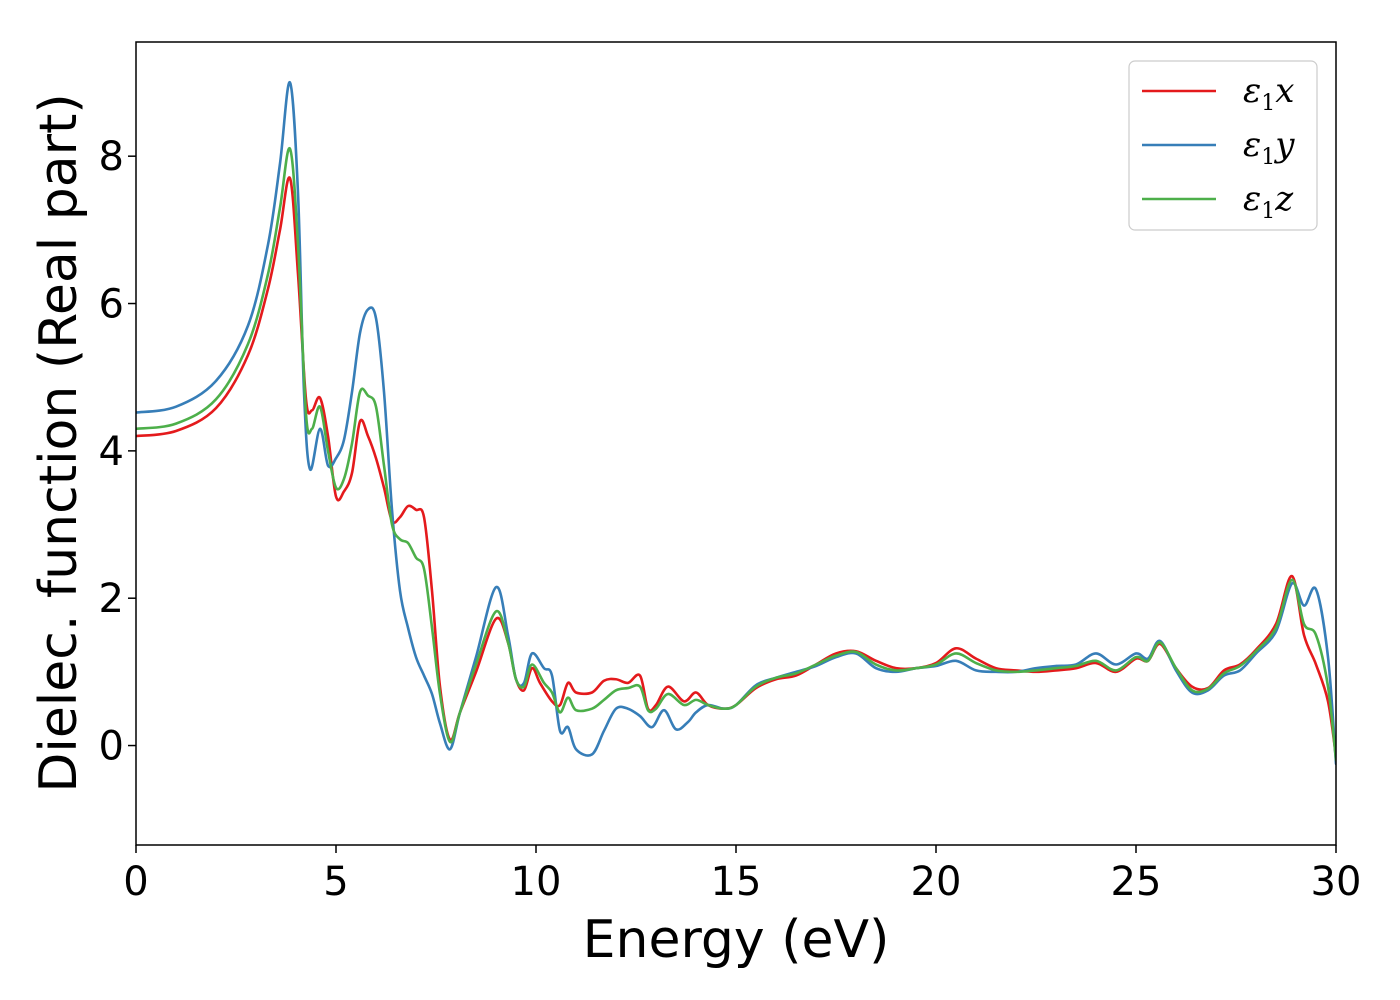  What do you see at coordinates (1269, 147) in the screenshot?
I see `legend-label-y: ε1y` at bounding box center [1269, 147].